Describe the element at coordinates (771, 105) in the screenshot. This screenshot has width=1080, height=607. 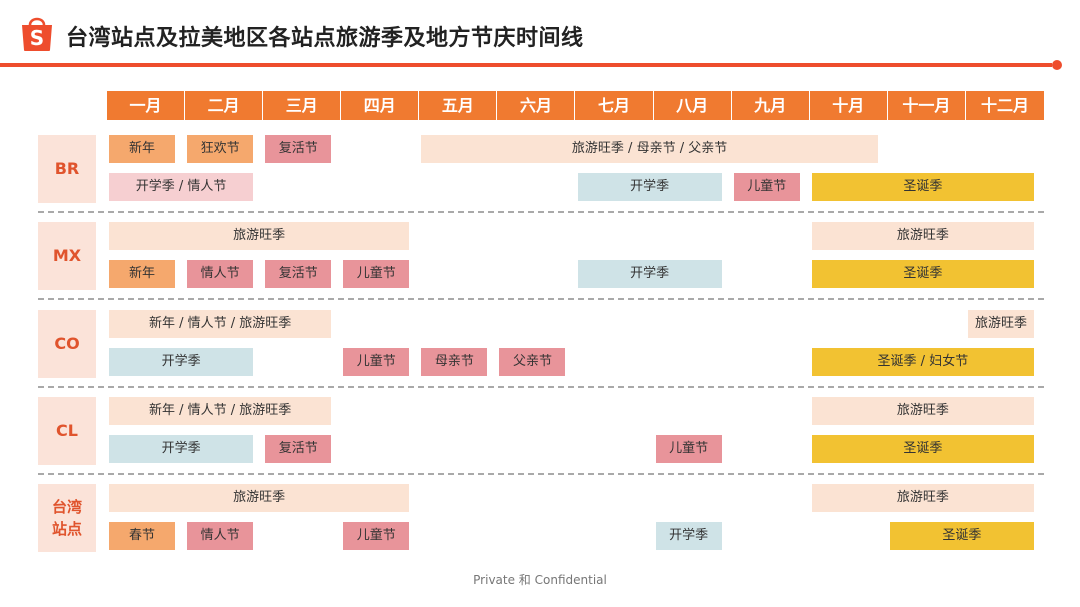
I see `month-header-9: 九月` at that location.